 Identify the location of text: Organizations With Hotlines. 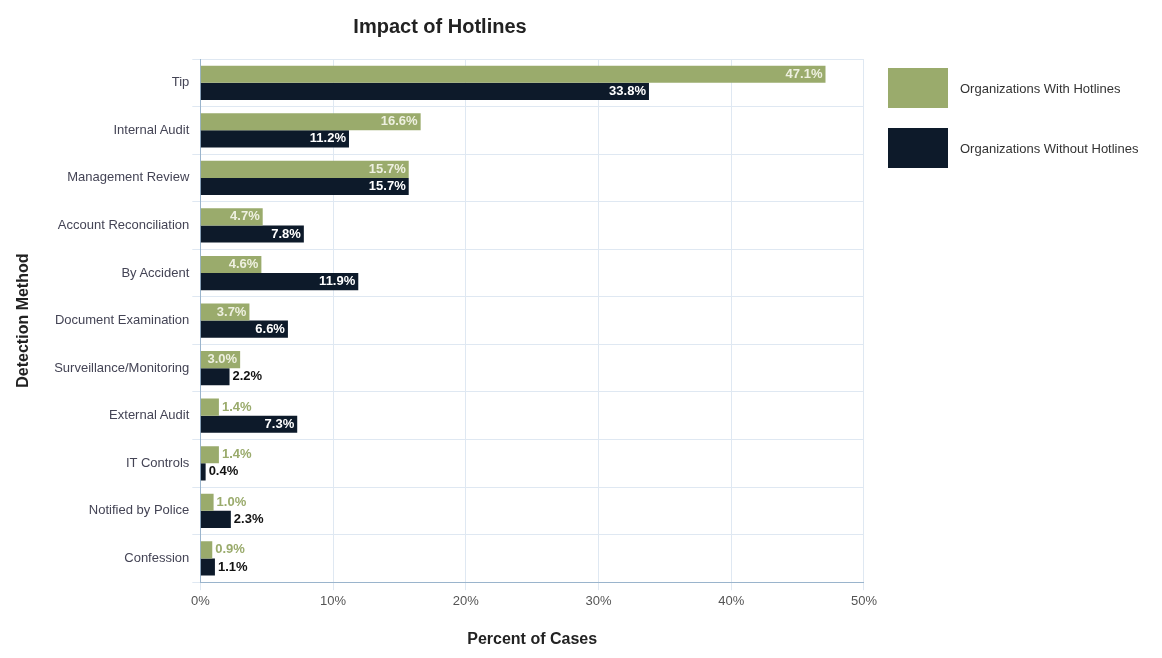
(1040, 88).